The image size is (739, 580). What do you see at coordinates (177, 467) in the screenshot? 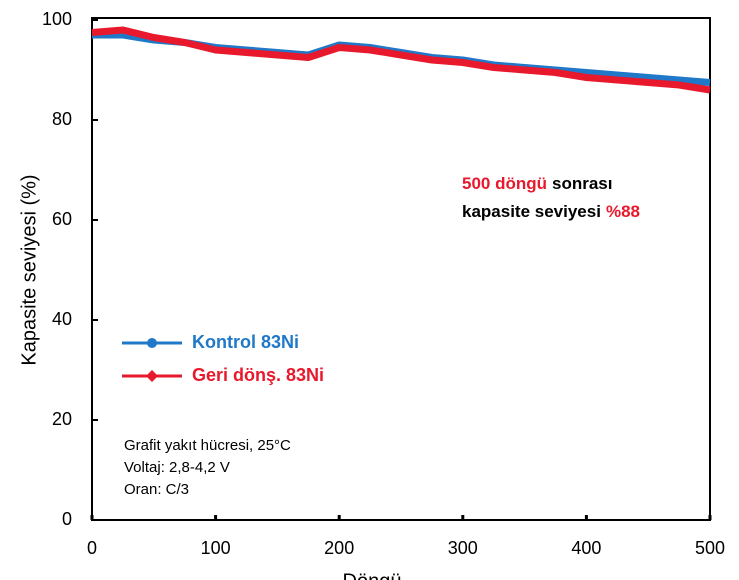
I see `note: Voltaj: 2,8-4,2 V` at bounding box center [177, 467].